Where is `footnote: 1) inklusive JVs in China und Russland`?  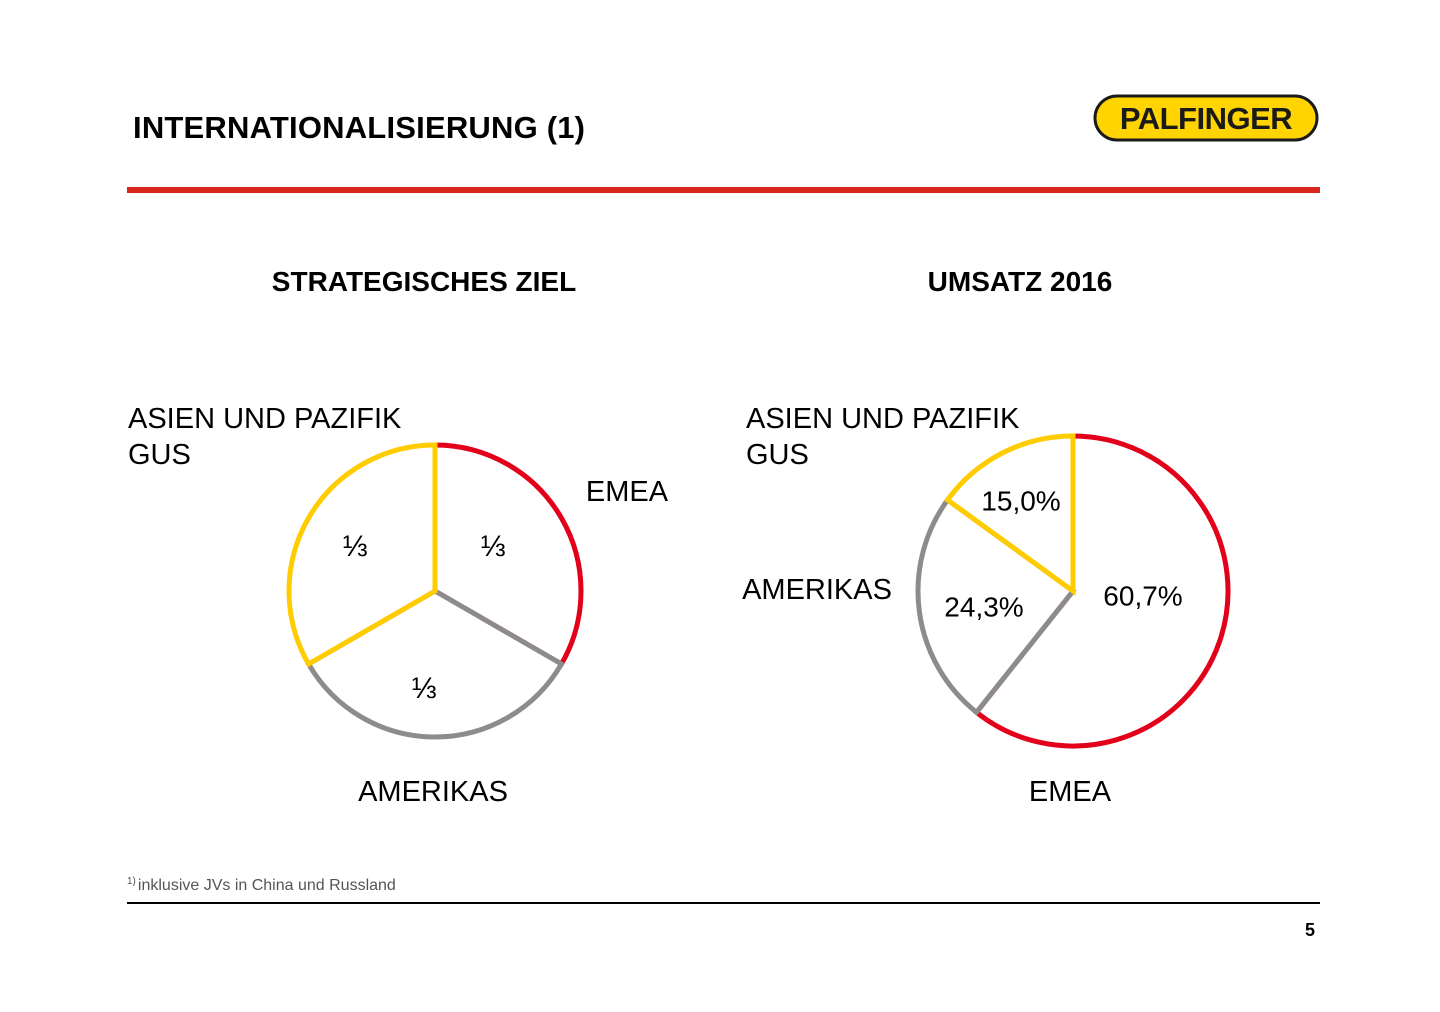
footnote: 1) inklusive JVs in China und Russland is located at coordinates (261, 885).